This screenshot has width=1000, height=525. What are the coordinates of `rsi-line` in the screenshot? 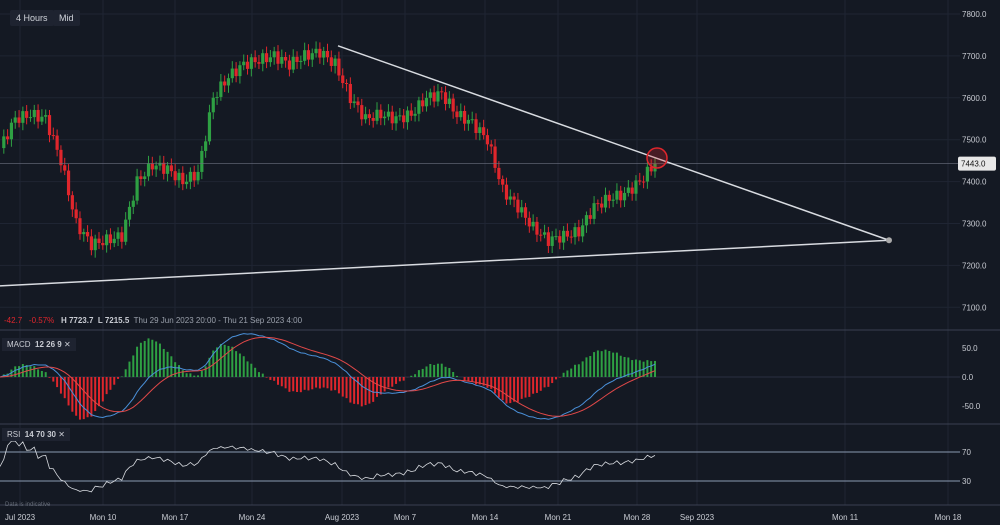 It's located at (328, 466).